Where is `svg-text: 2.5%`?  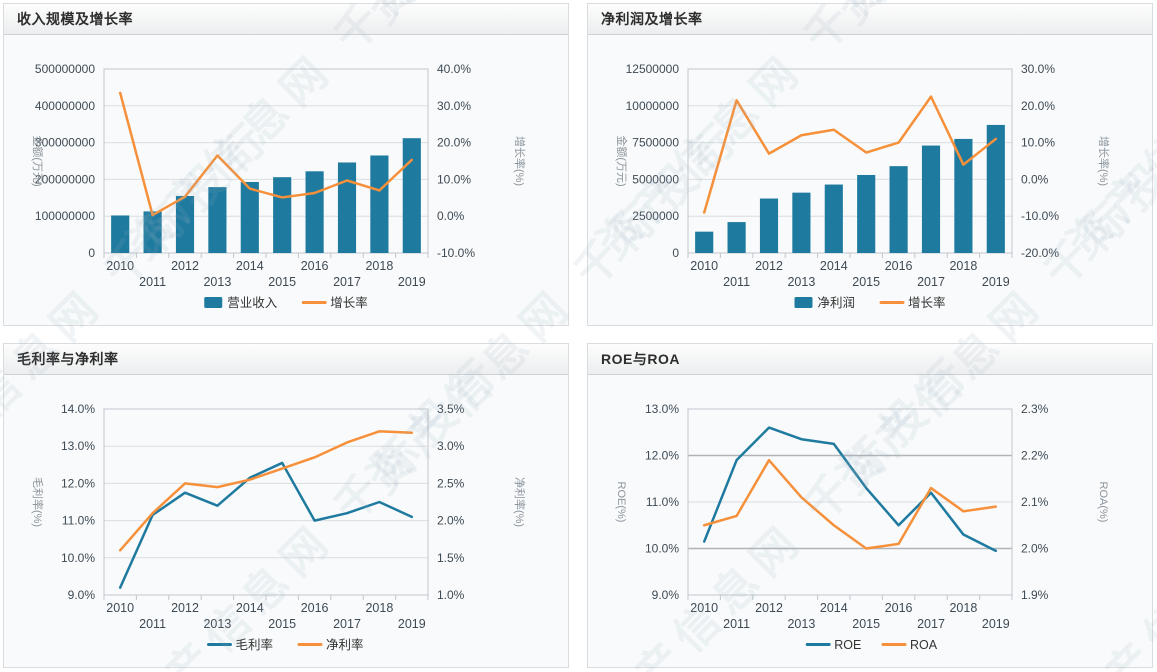 svg-text: 2.5% is located at coordinates (451, 483).